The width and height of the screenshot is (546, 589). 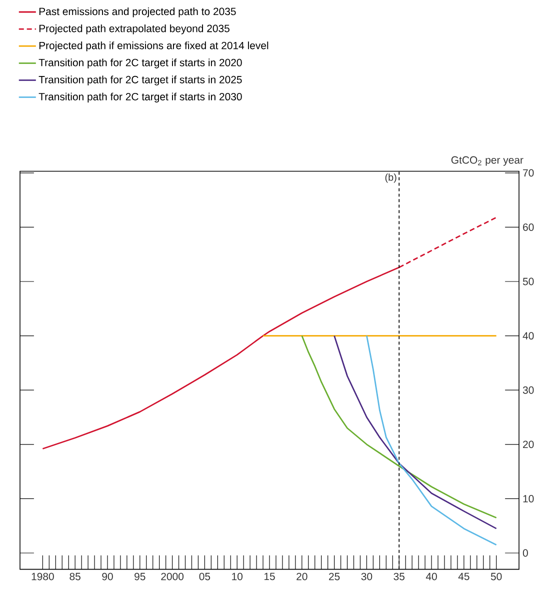 What do you see at coordinates (269, 576) in the screenshot?
I see `x-tick-label: 15` at bounding box center [269, 576].